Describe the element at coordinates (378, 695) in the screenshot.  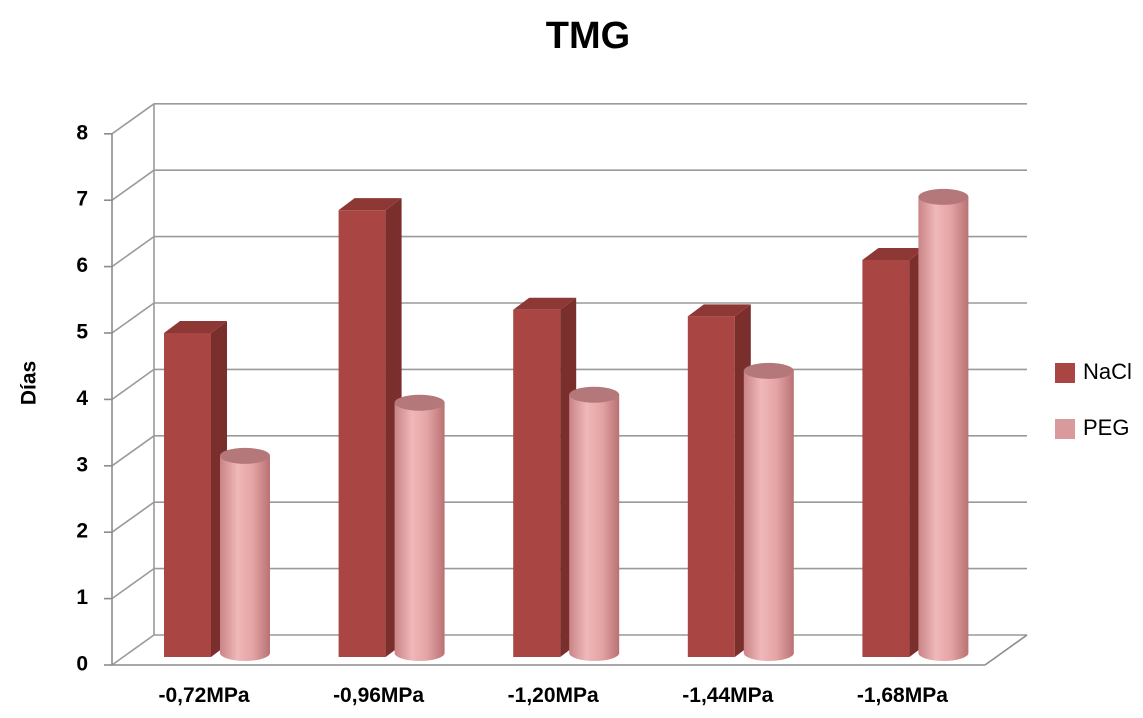
I see `x-tick-label: -0,96MPa` at that location.